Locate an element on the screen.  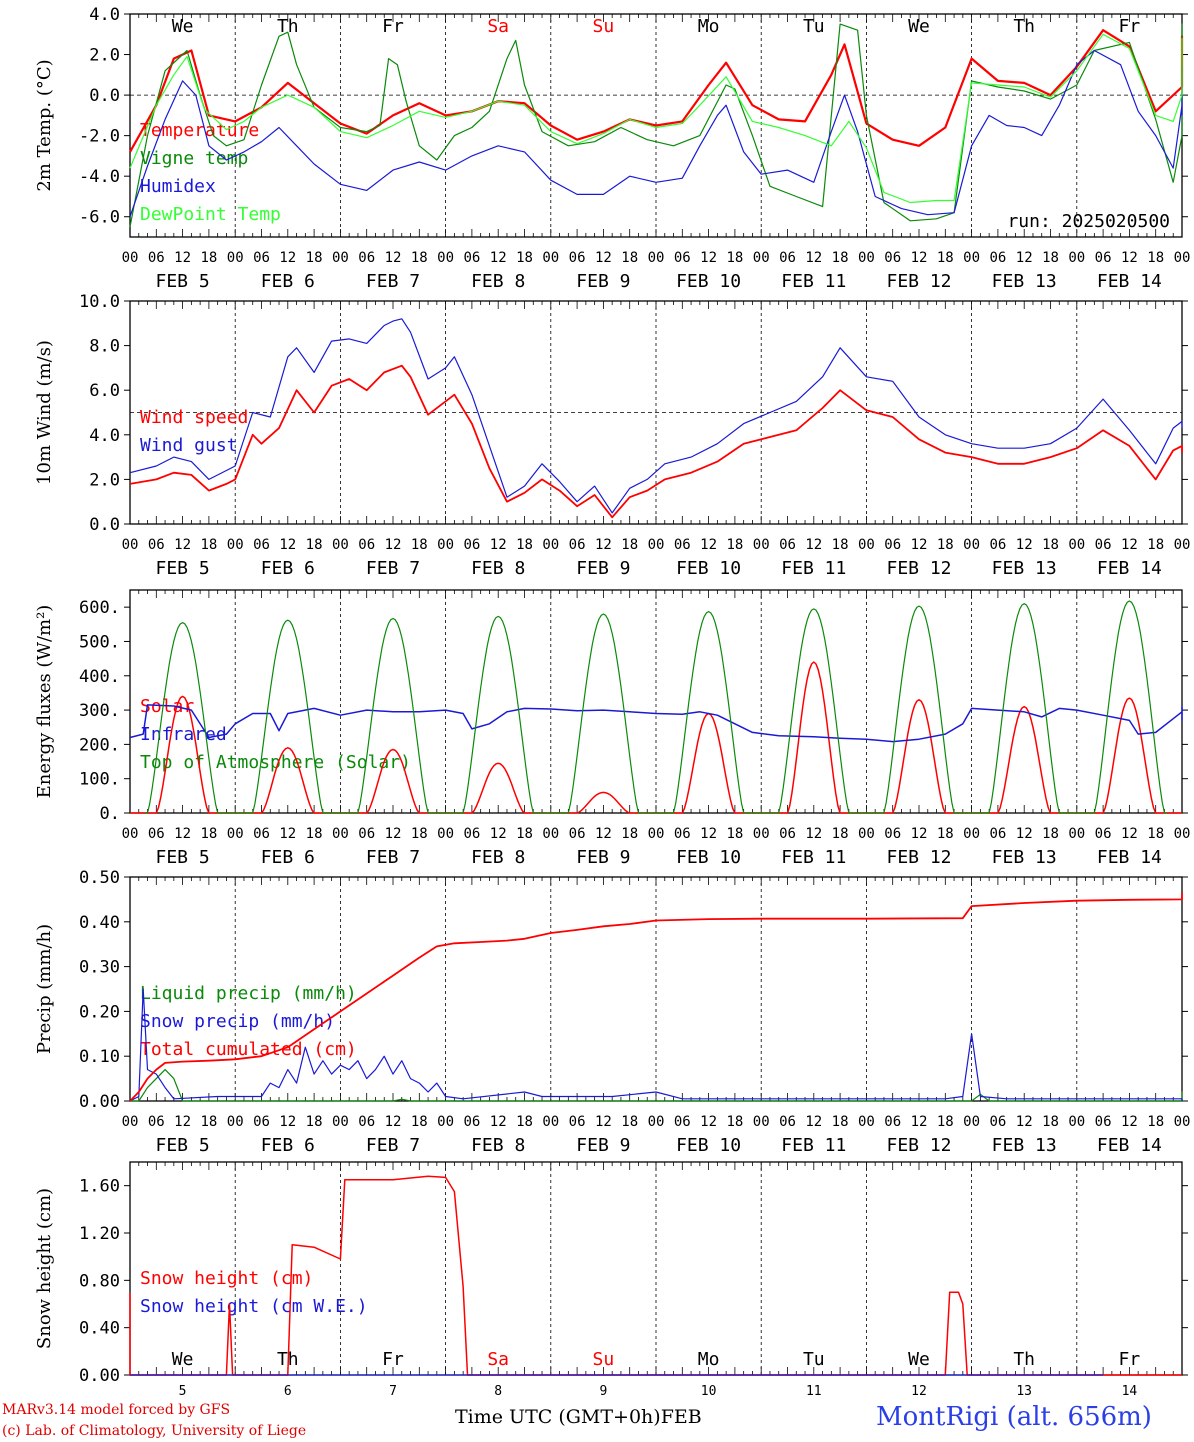
legend-entry: Humidex is located at coordinates (178, 186).